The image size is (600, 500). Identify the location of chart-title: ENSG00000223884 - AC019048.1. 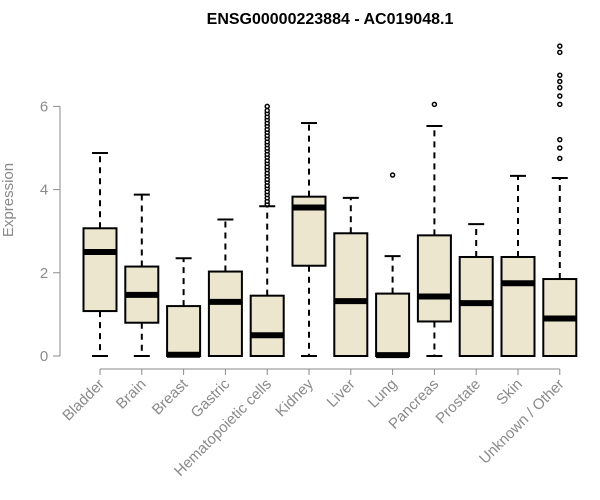
(330, 19).